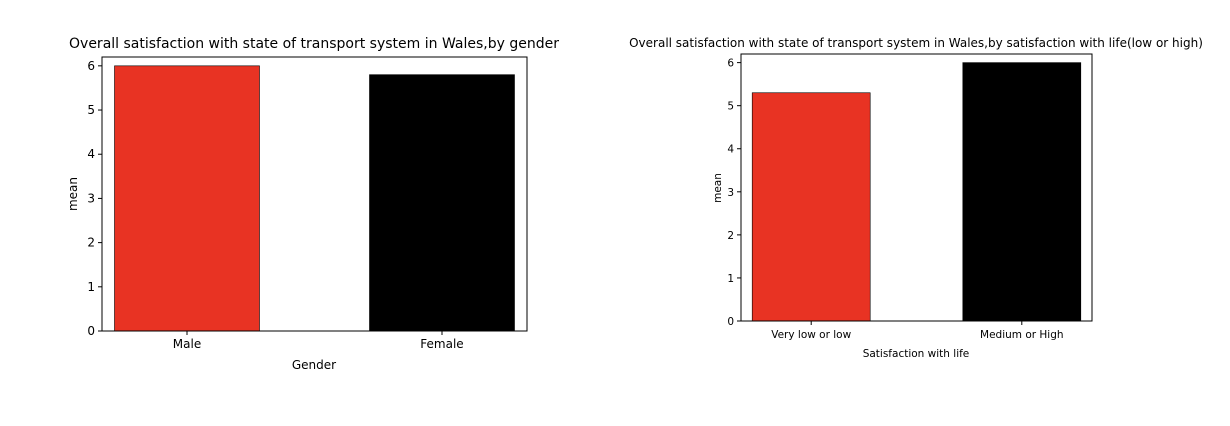 The image size is (1230, 426). What do you see at coordinates (187, 344) in the screenshot?
I see `x-tick-label: Male` at bounding box center [187, 344].